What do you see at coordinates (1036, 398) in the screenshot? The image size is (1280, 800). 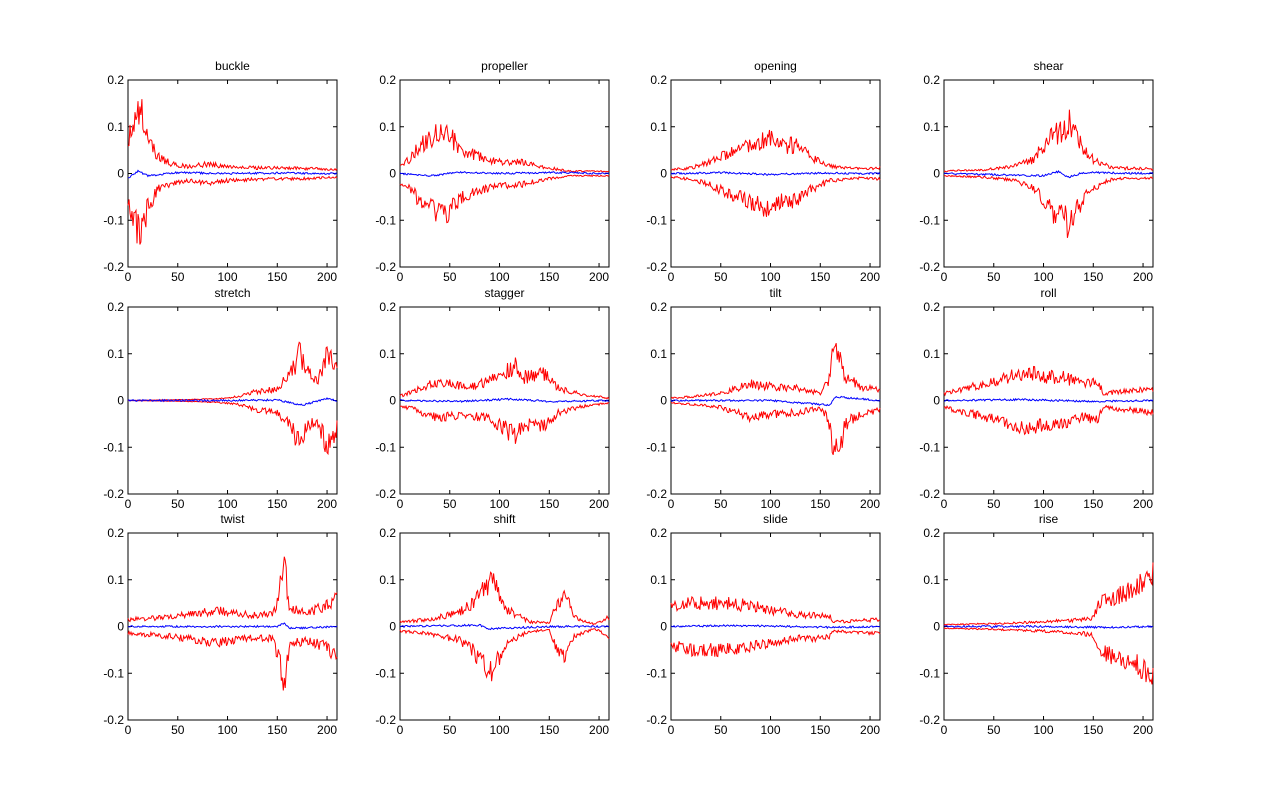 I see `subplot-roll: roll 0 50 100 150 200 -0.2 -0.1 0 0.1 0.2` at bounding box center [1036, 398].